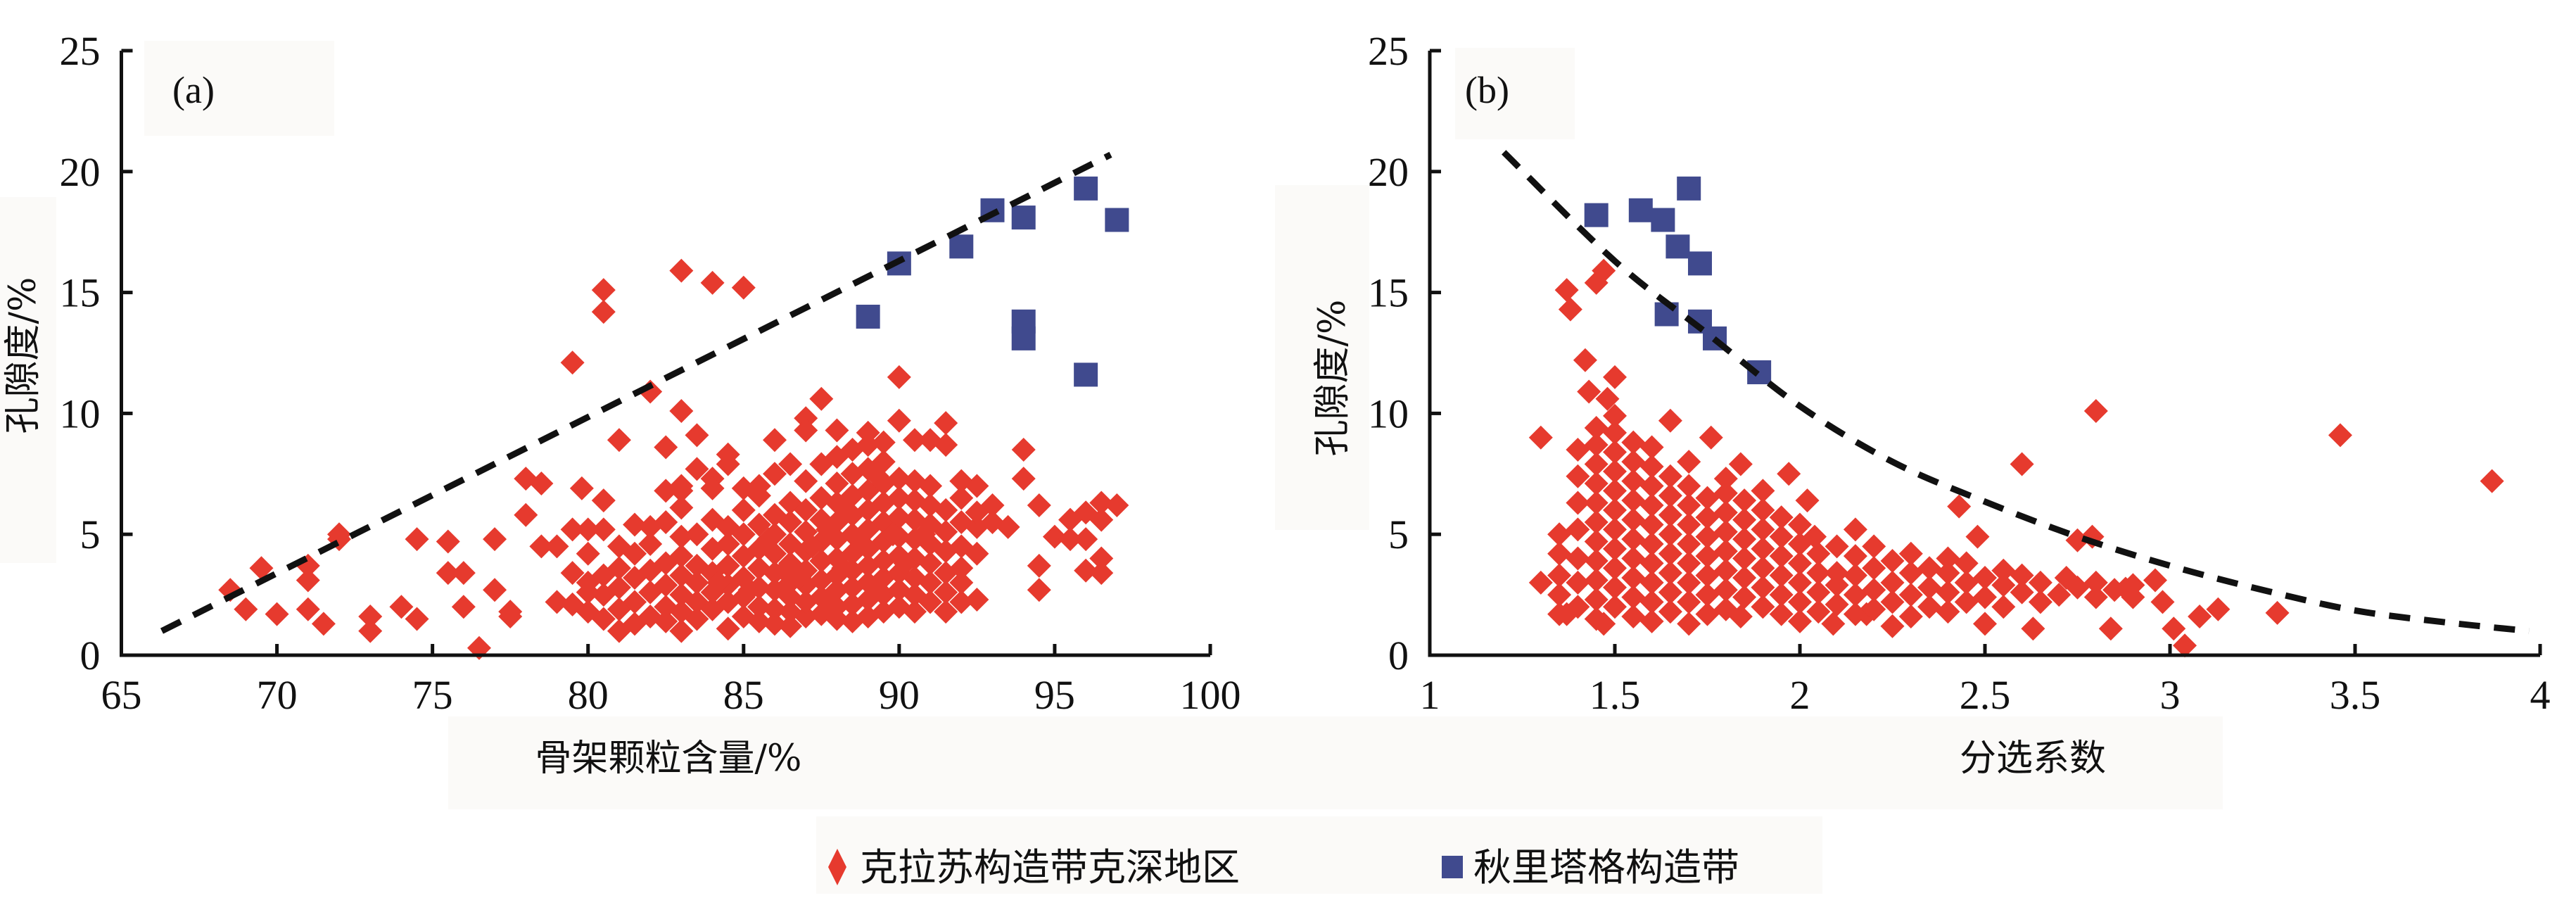 This screenshot has width=2576, height=898. Describe the element at coordinates (1398, 534) in the screenshot. I see `panel-b-y-tick-label: 5` at that location.